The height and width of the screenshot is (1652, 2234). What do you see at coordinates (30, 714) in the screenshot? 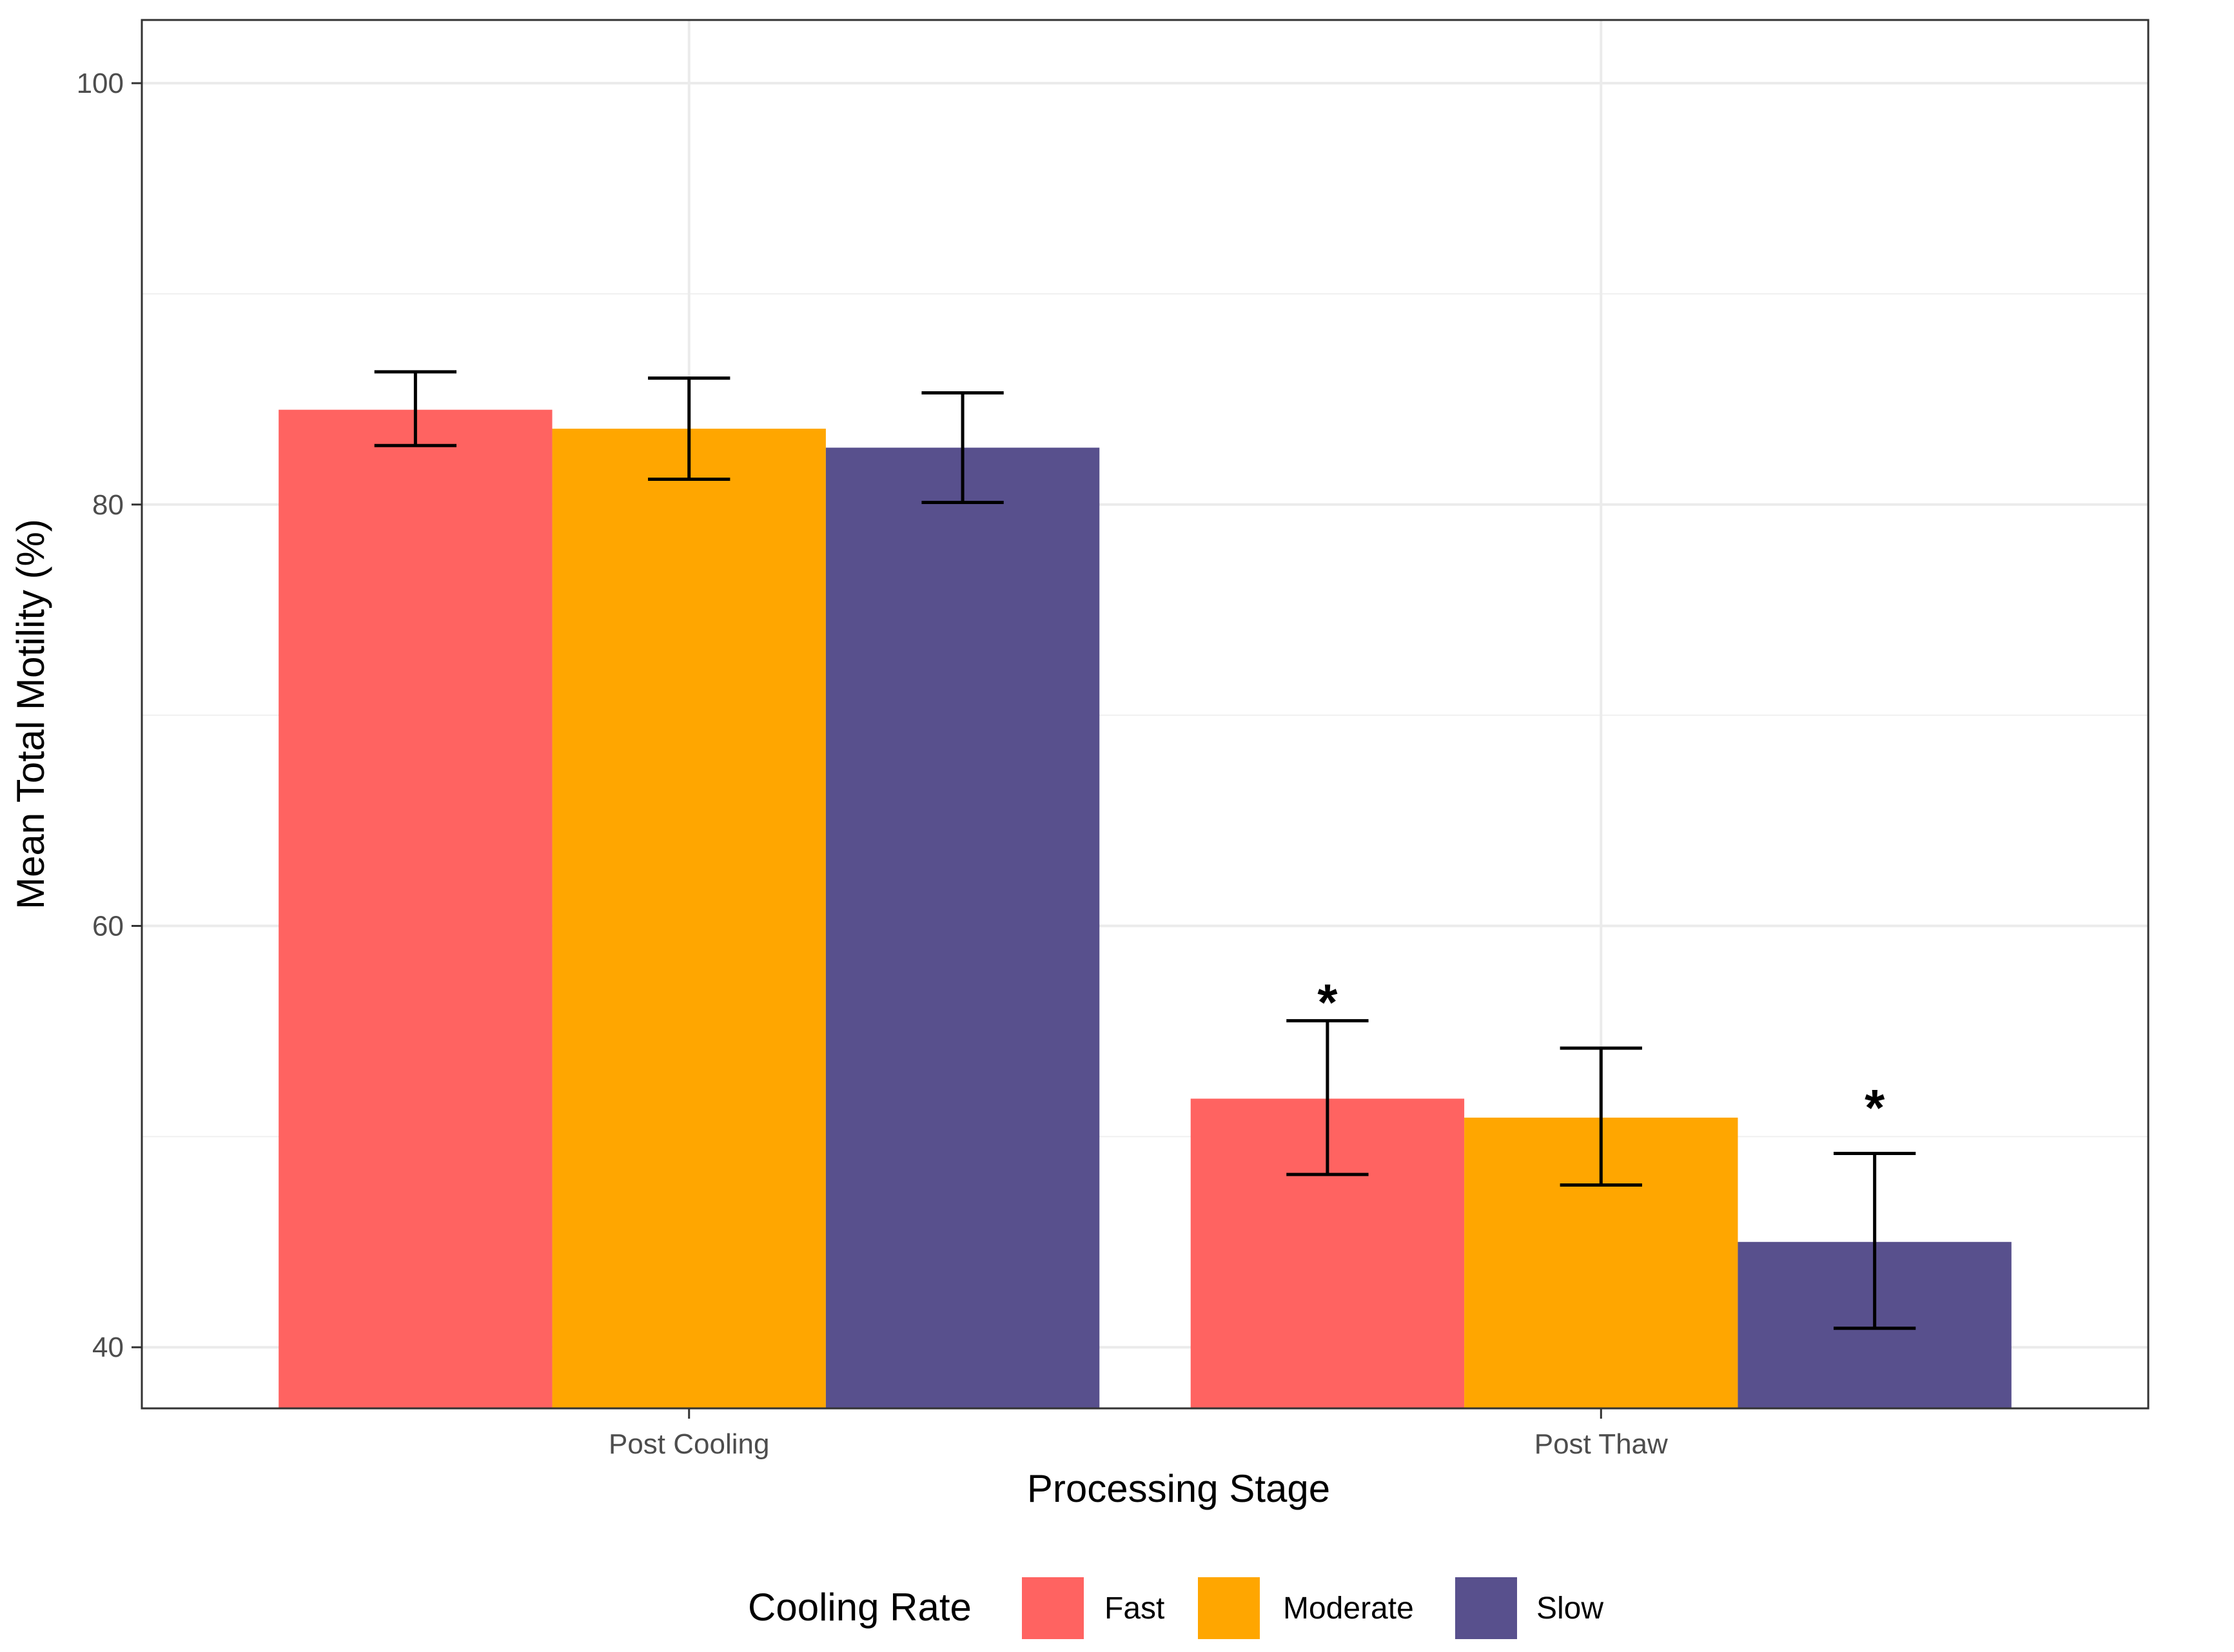
I see `y-axis-title: Mean Total Motility (%)` at bounding box center [30, 714].